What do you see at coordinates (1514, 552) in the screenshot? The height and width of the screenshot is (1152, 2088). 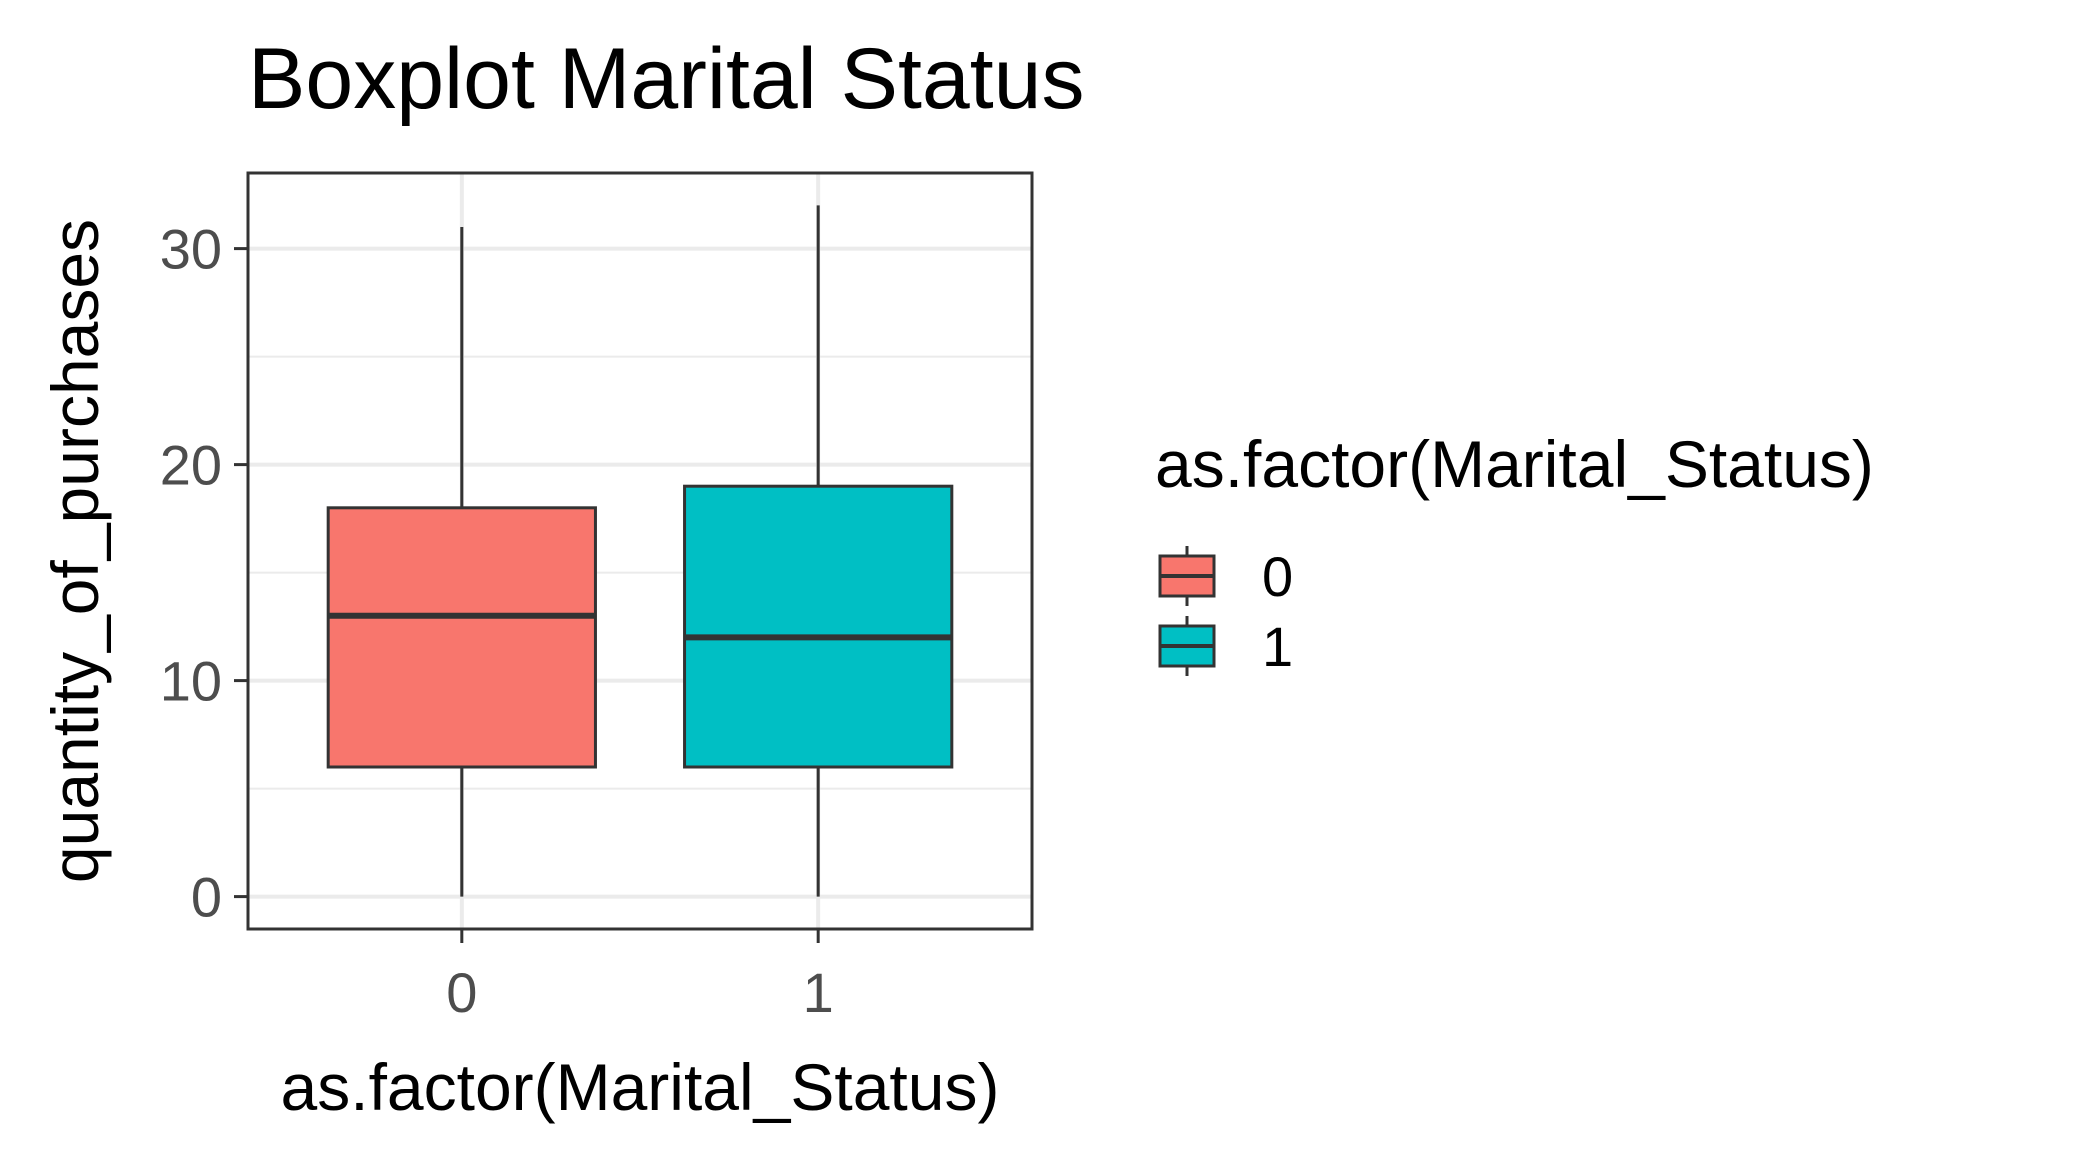 I see `legend: as.factor(Marital_Status) 0 1` at bounding box center [1514, 552].